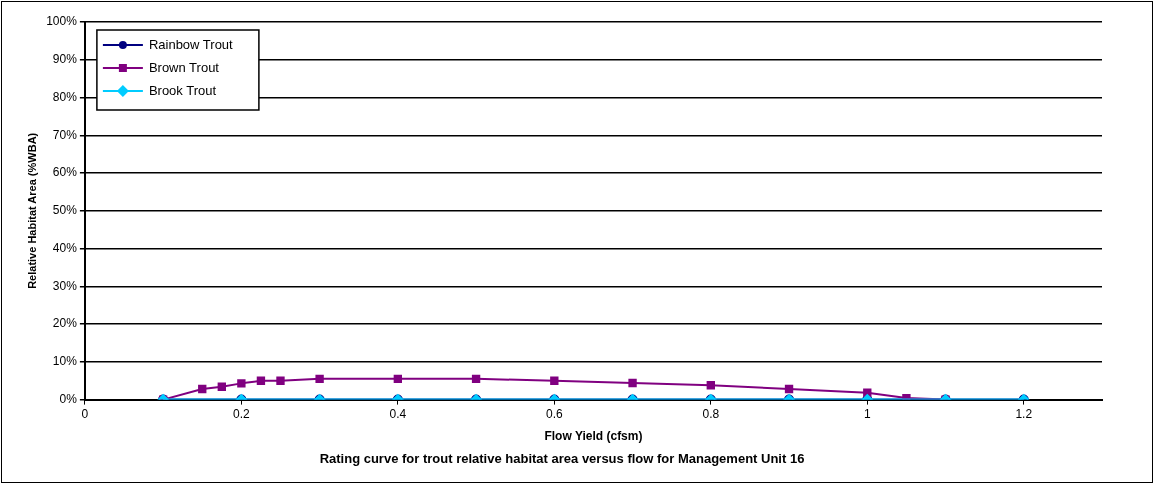  Describe the element at coordinates (65, 285) in the screenshot. I see `y-tick-label: 30%` at that location.